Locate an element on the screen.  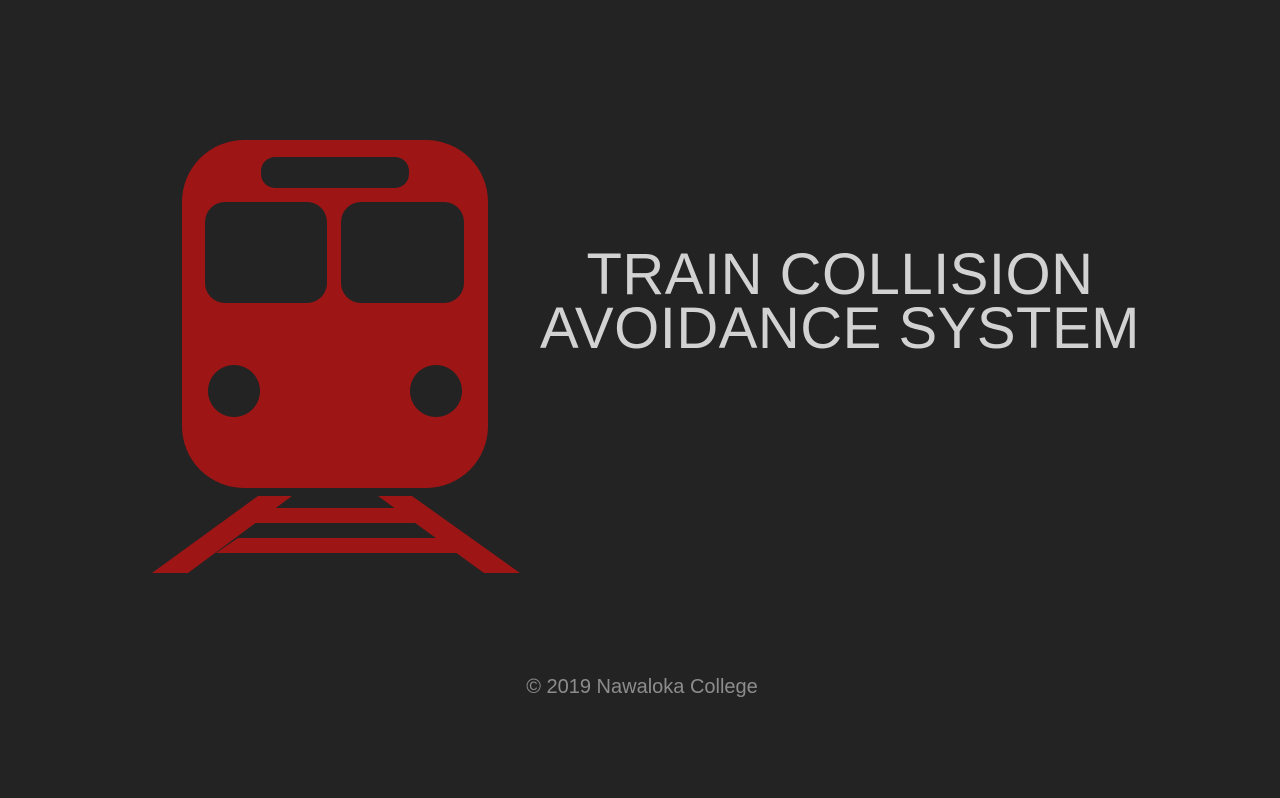
copyright-footer: © 2019 Nawaloka College is located at coordinates (642, 687).